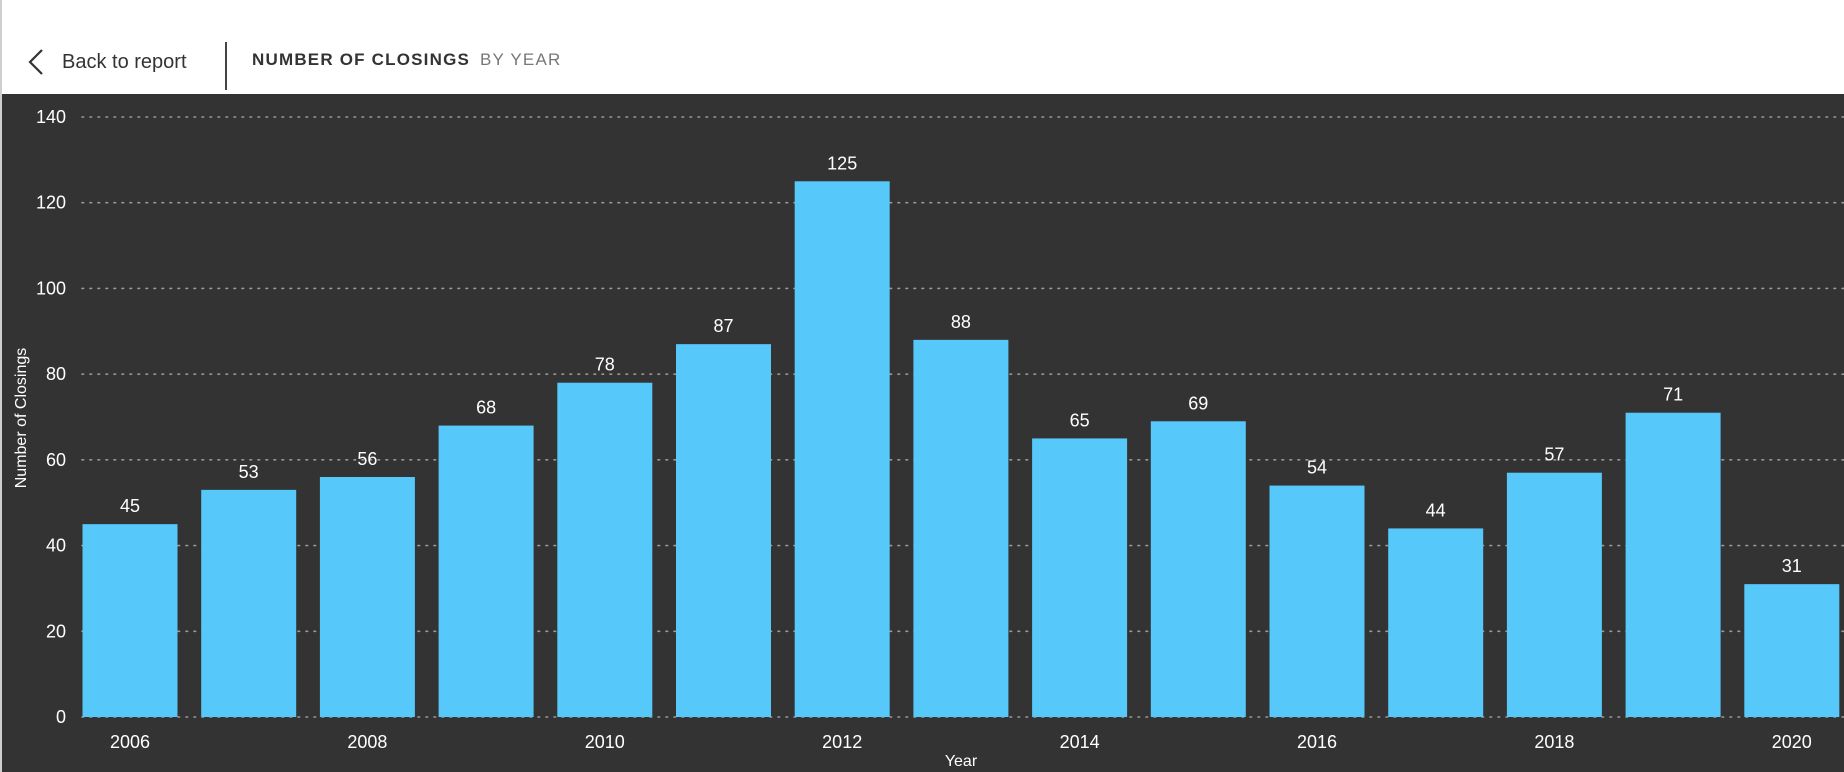  I want to click on bar-2008, so click(367, 597).